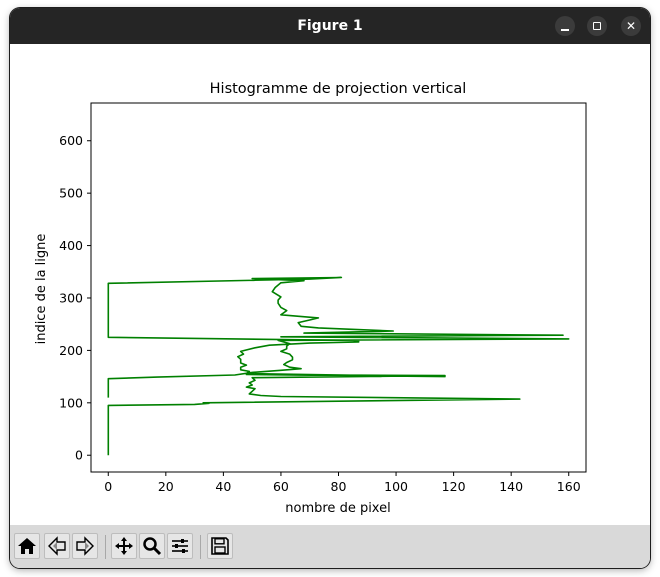  I want to click on y-tick-label: 400, so click(71, 245).